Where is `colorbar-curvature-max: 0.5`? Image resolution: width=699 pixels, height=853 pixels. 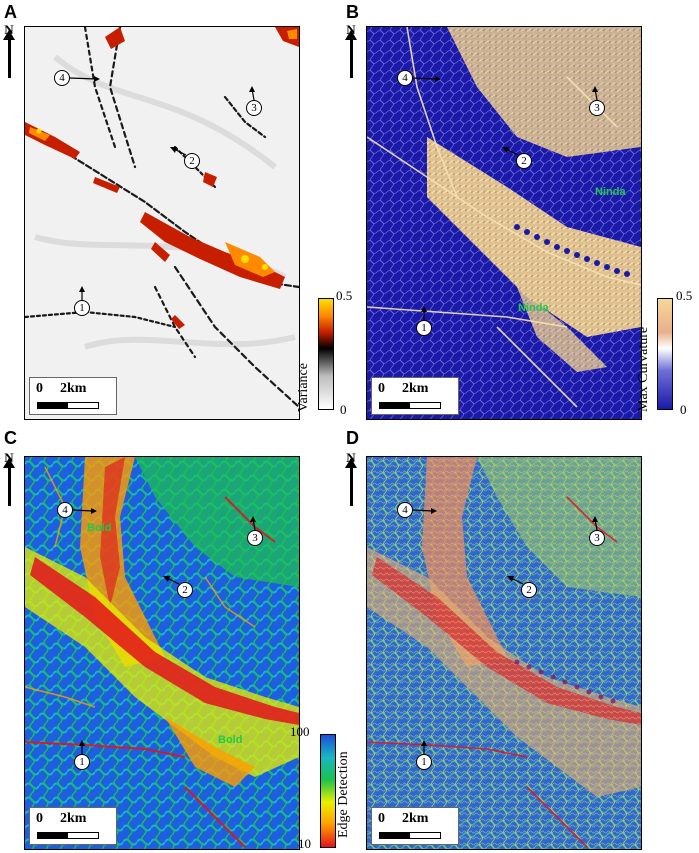 colorbar-curvature-max: 0.5 is located at coordinates (684, 295).